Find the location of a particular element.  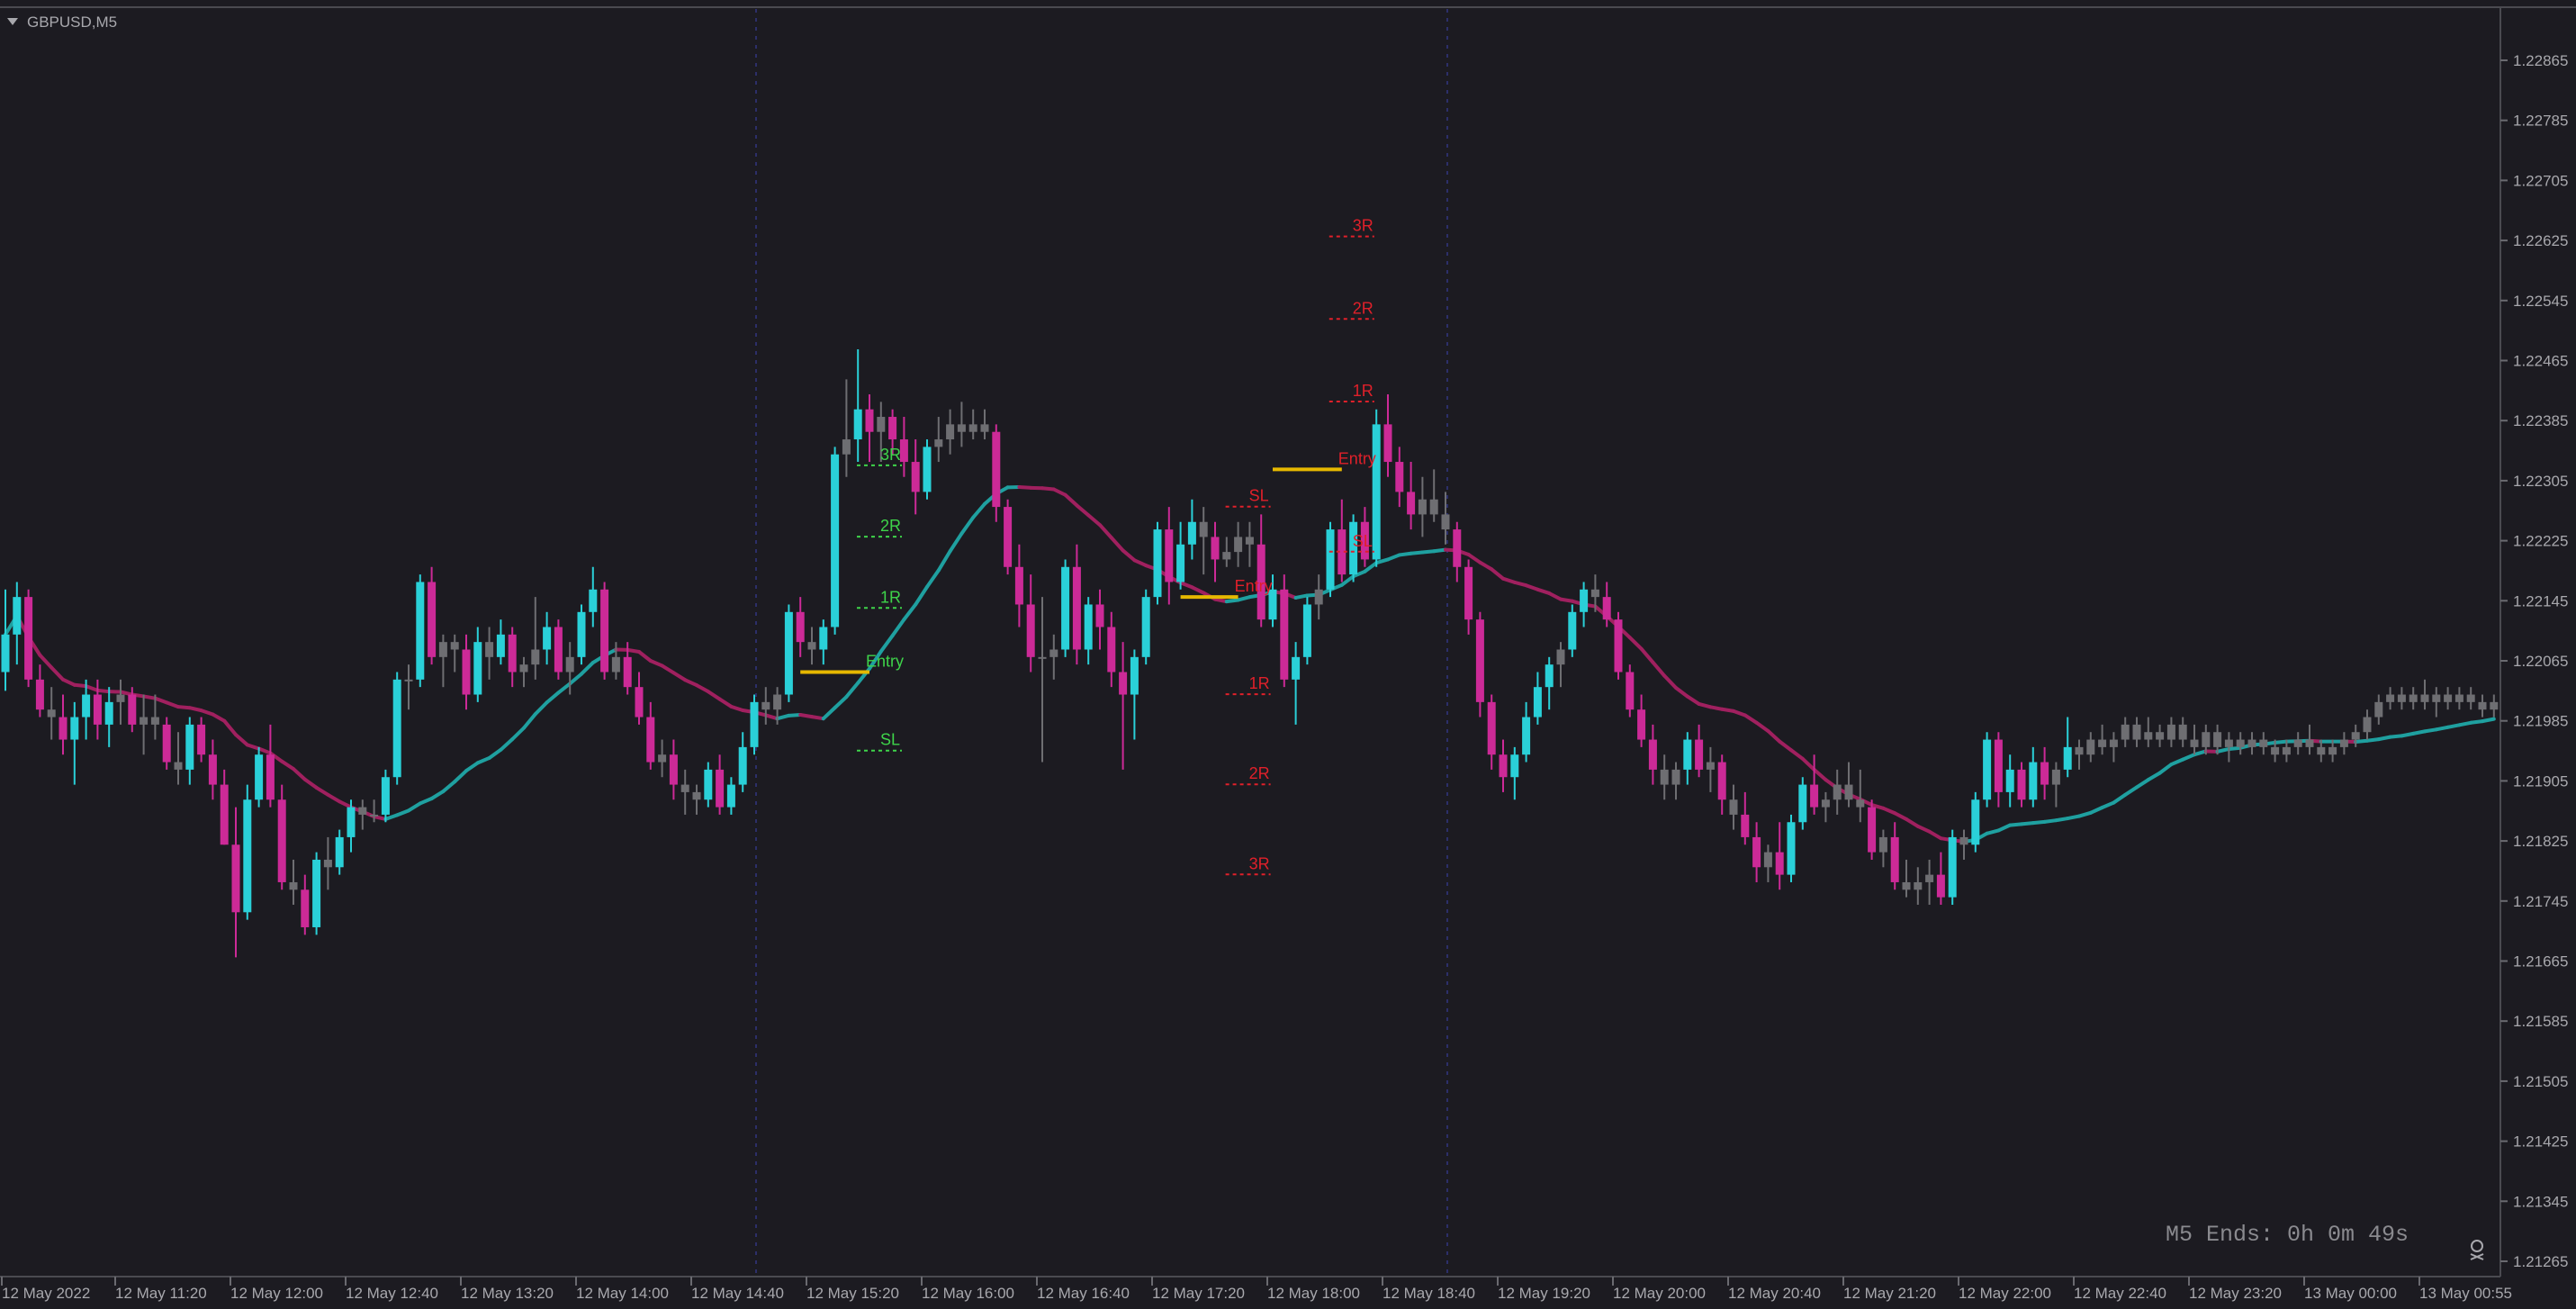

y-tick-label: 1.21265 is located at coordinates (2540, 1261).